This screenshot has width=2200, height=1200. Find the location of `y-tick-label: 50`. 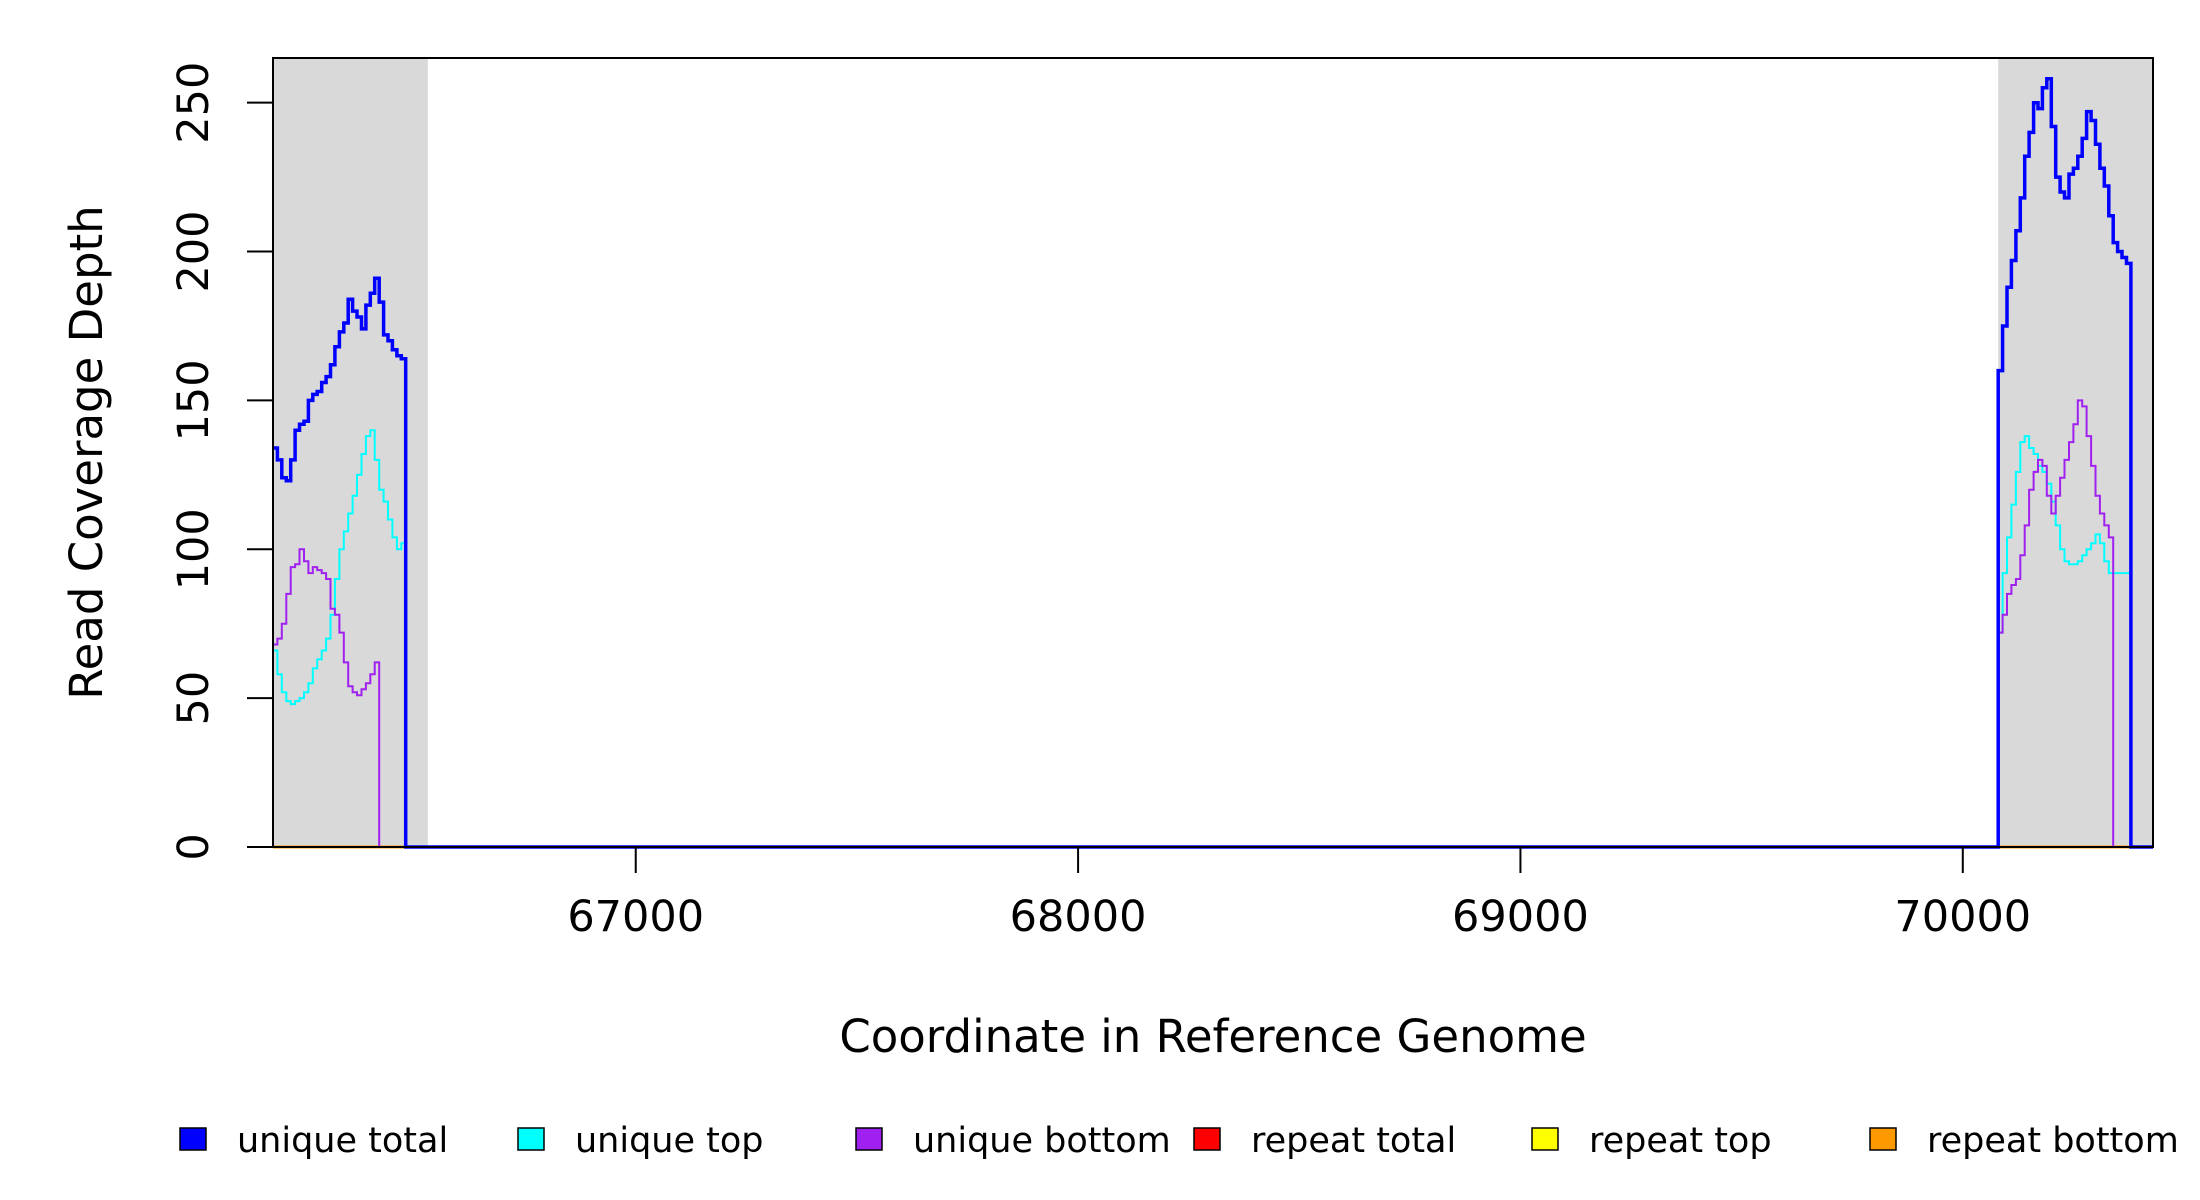

y-tick-label: 50 is located at coordinates (194, 698).